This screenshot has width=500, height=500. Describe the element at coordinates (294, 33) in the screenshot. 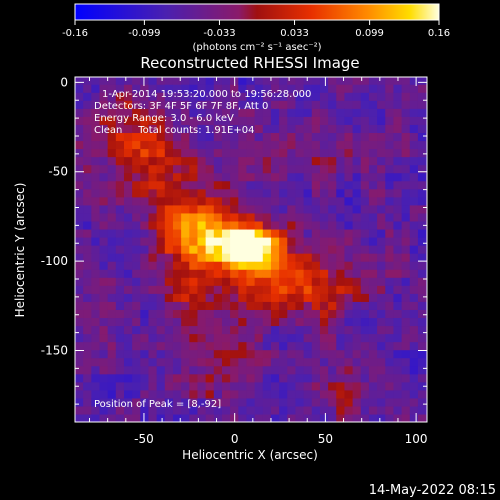

I see `colorbar-tick-label: 0.033` at that location.